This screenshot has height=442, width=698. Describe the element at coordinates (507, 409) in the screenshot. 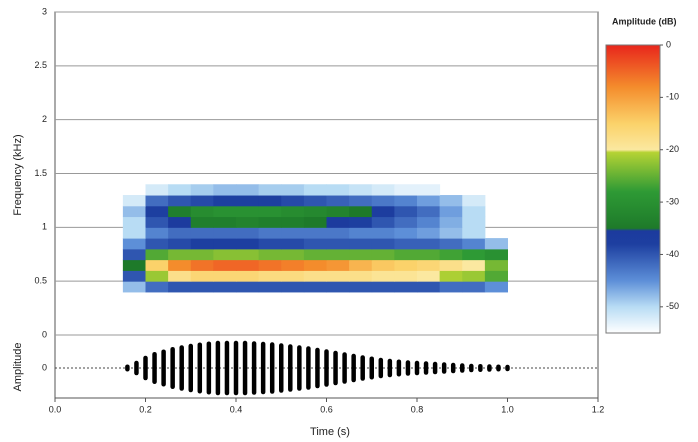

I see `x-tick-label: 1.0` at that location.